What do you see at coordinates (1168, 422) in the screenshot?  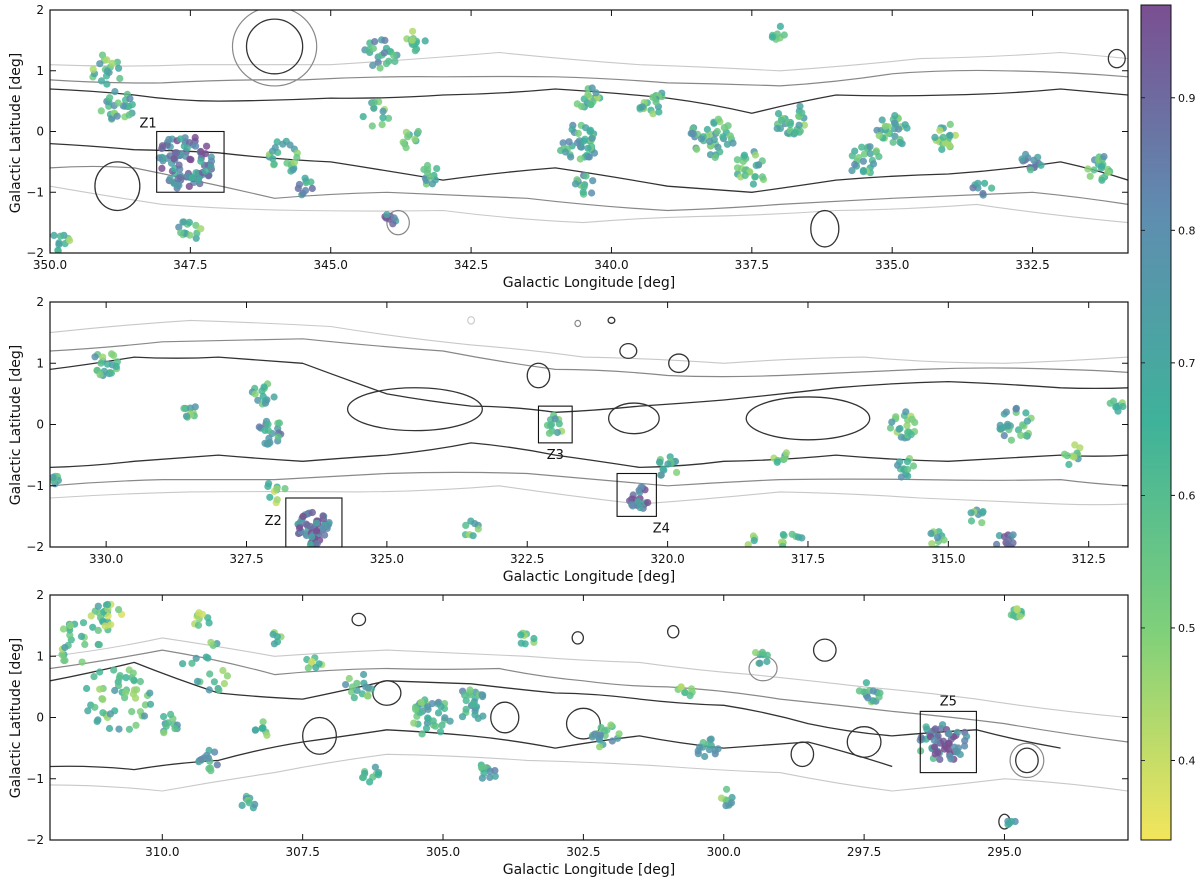 I see `colorbar: 0.4 0.5 0.6 0.7 0.8 0.9` at bounding box center [1168, 422].